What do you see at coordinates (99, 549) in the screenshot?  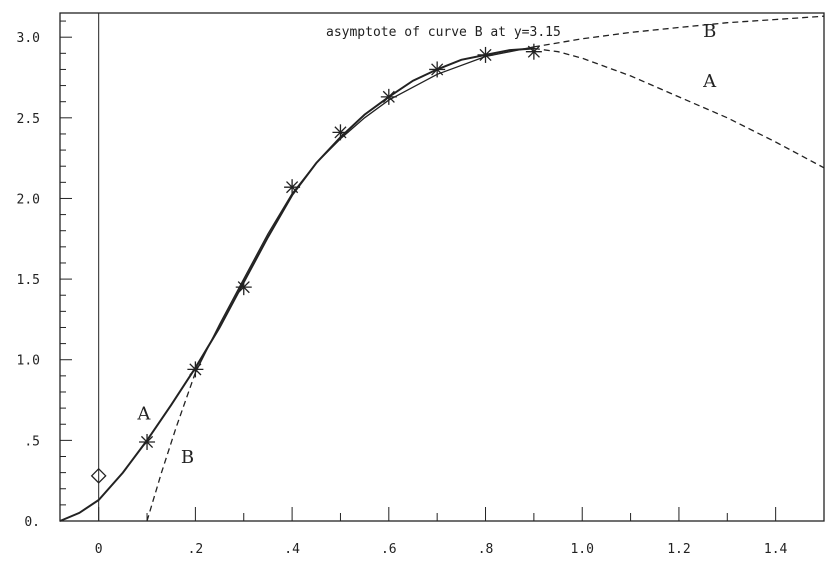 I see `x-tick-label: 0` at bounding box center [99, 549].